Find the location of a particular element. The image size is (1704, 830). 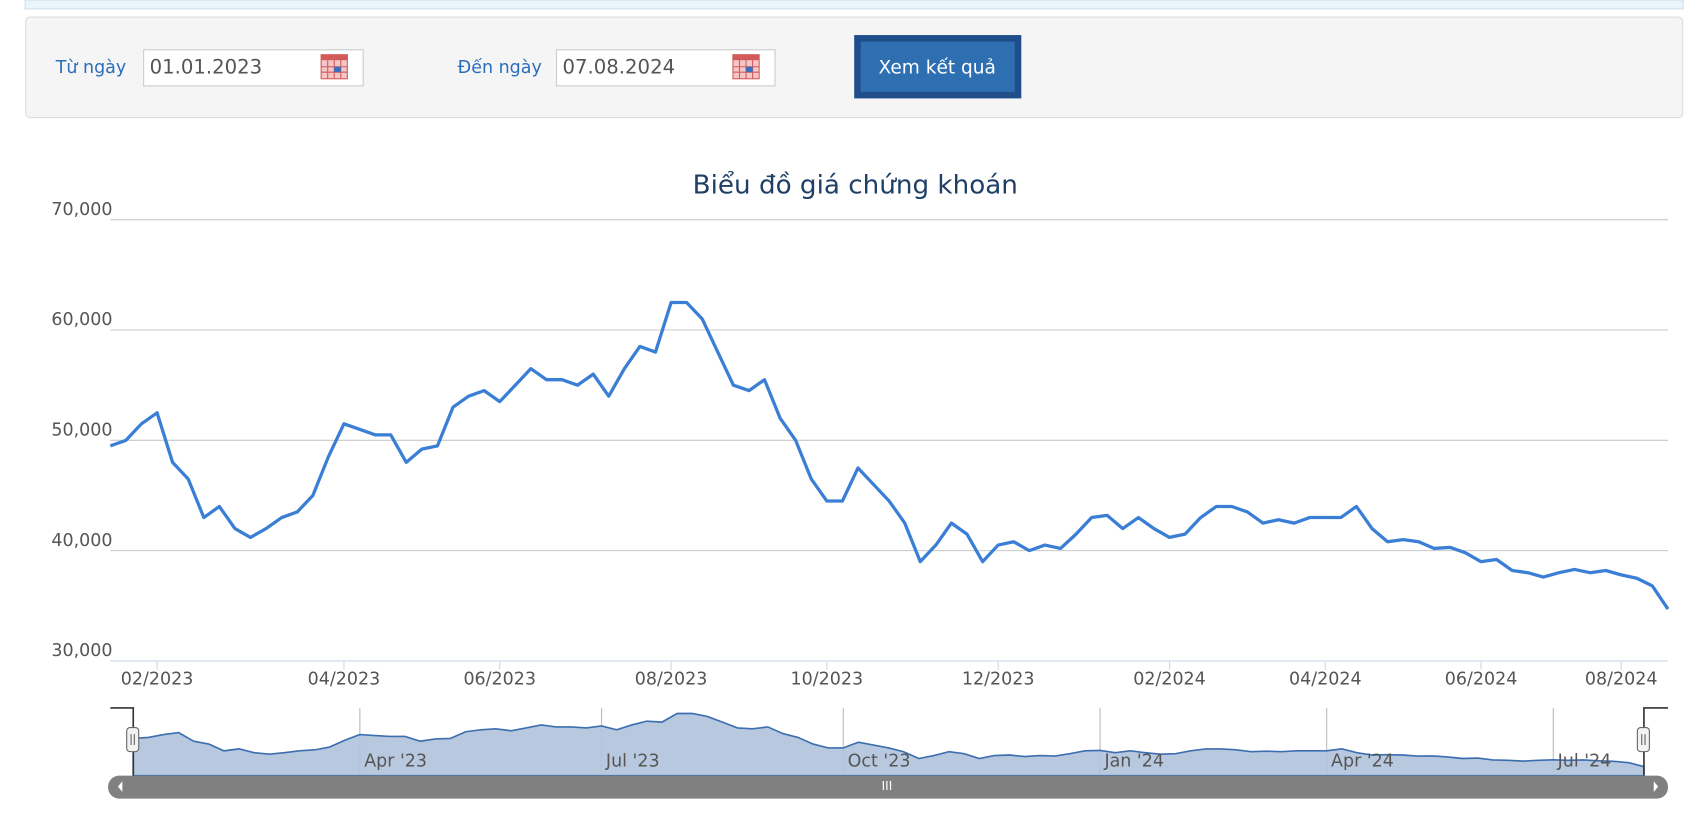

top-strip is located at coordinates (854, 5).